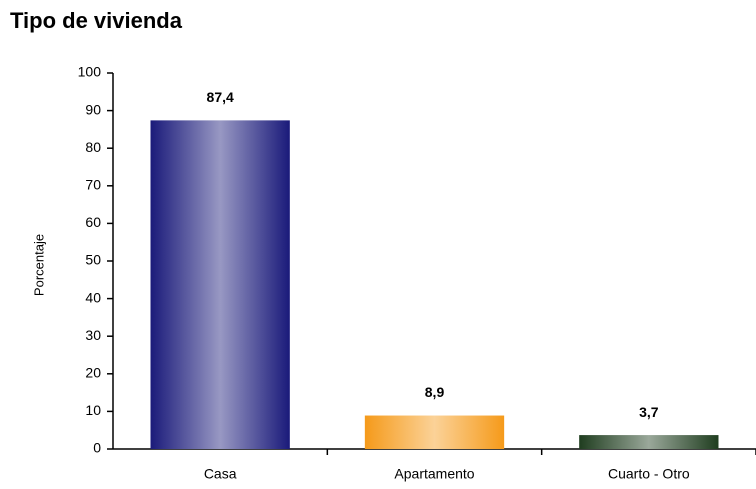  What do you see at coordinates (96, 20) in the screenshot?
I see `chart-title: Tipo de vivienda` at bounding box center [96, 20].